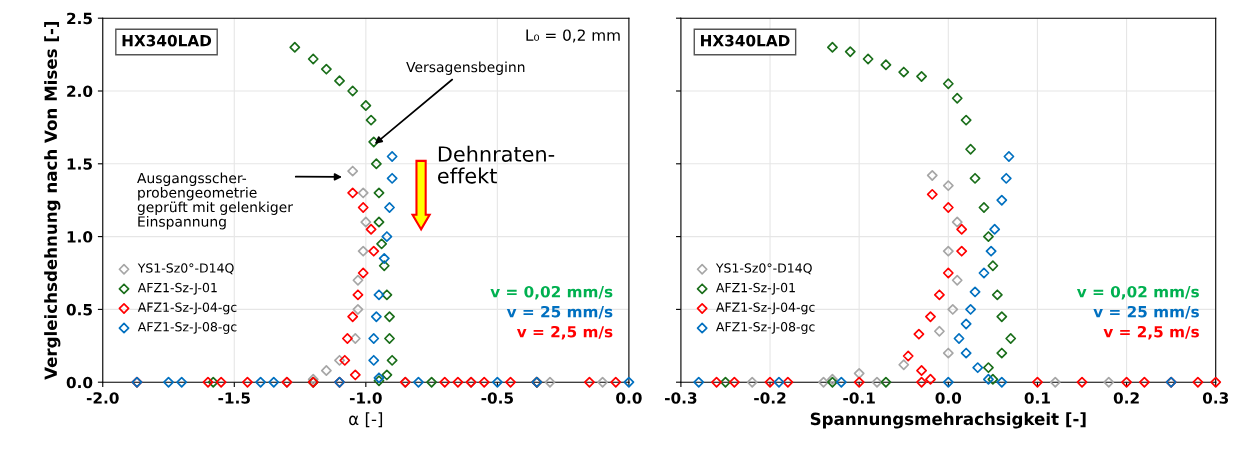  I want to click on x-tick-label: -0.2, so click(770, 398).